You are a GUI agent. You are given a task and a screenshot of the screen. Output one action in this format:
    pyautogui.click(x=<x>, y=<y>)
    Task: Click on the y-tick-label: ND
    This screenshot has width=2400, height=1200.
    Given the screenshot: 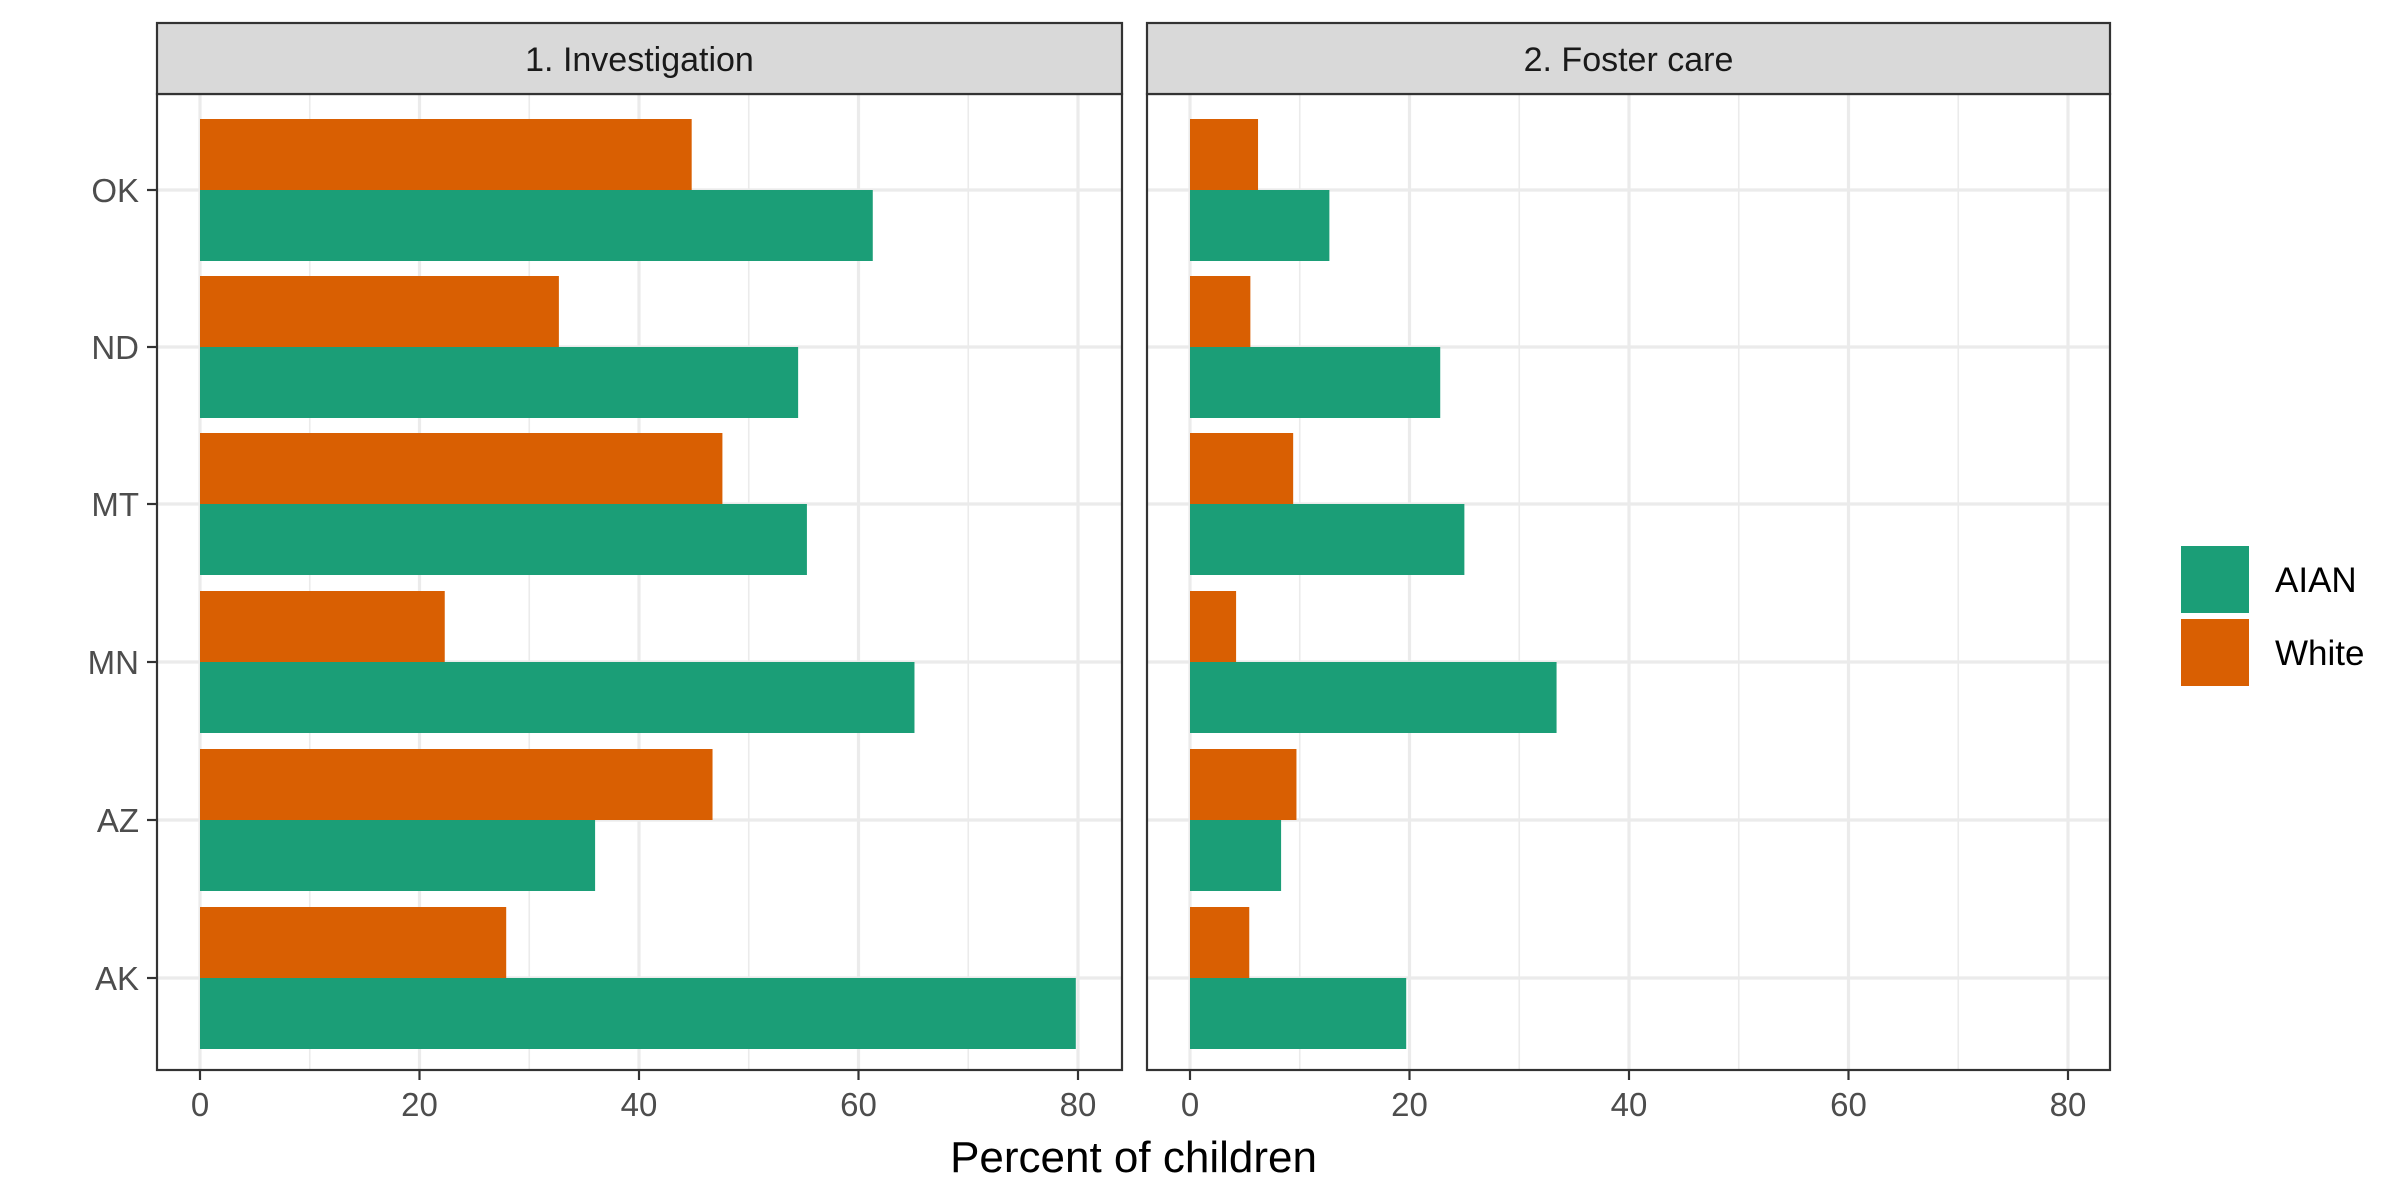 What is the action you would take?
    pyautogui.click(x=115, y=347)
    